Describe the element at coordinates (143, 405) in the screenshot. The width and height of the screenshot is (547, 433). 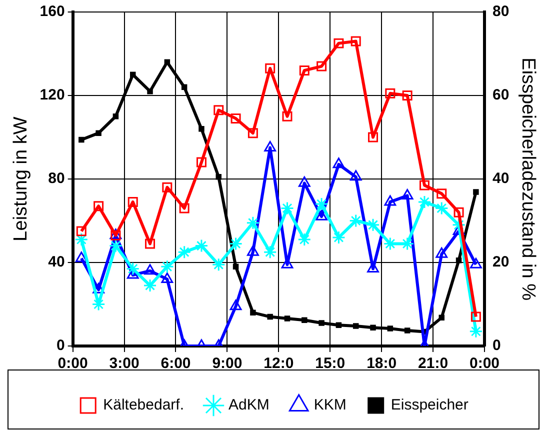
I see `legend-label: Kältebedarf.` at that location.